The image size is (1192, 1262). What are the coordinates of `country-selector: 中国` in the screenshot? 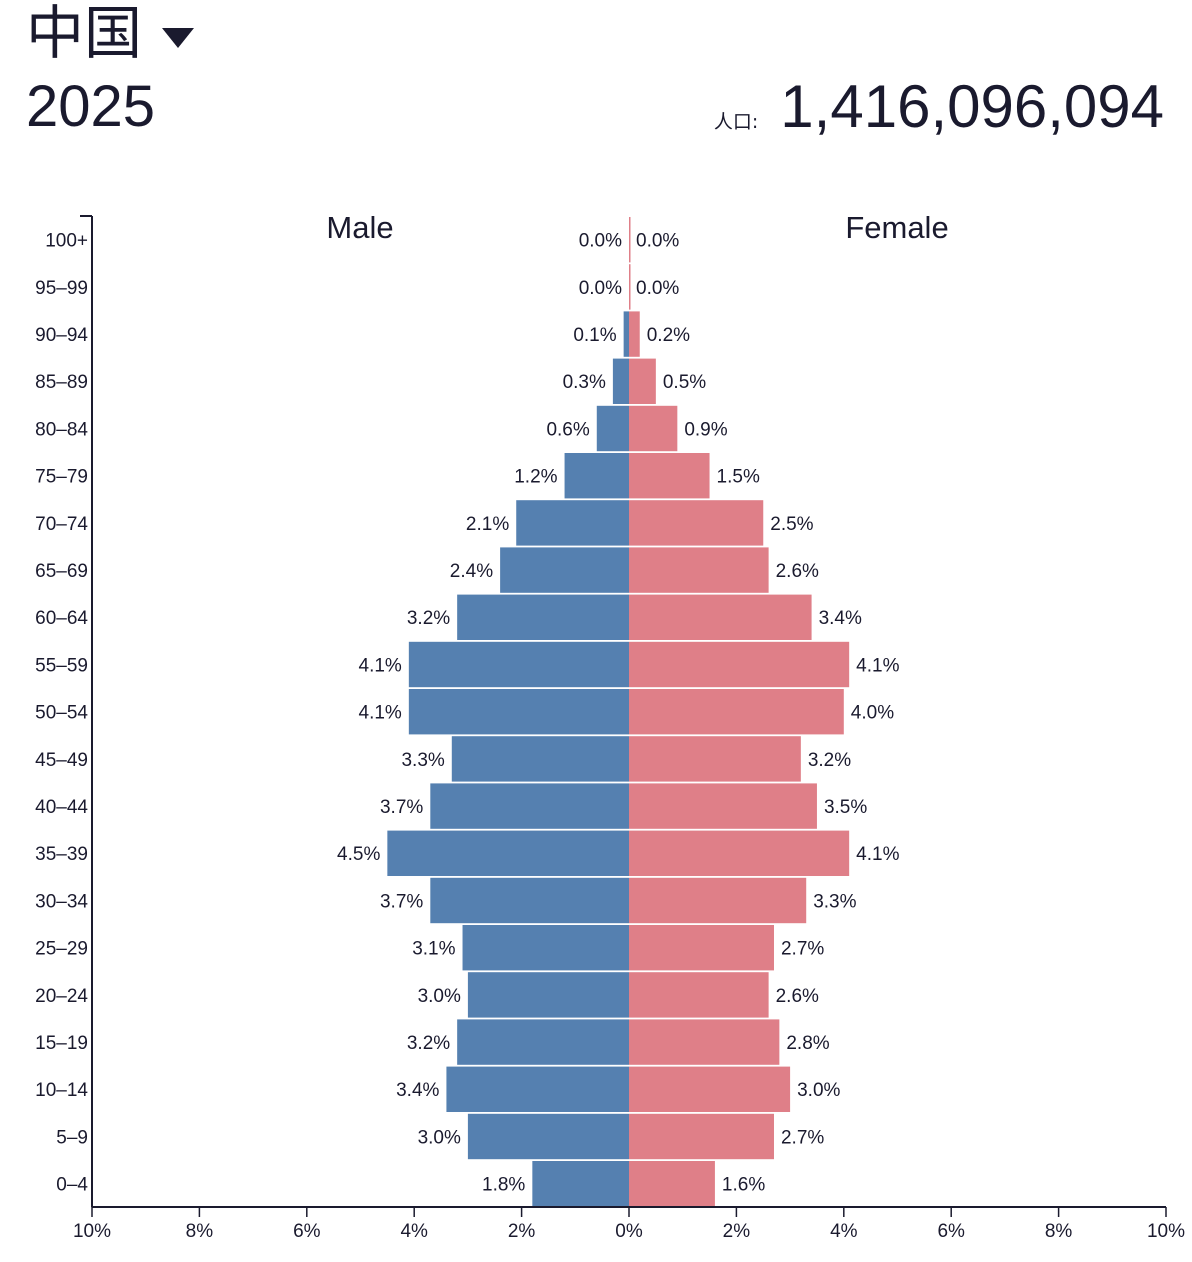 It's located at (110, 33).